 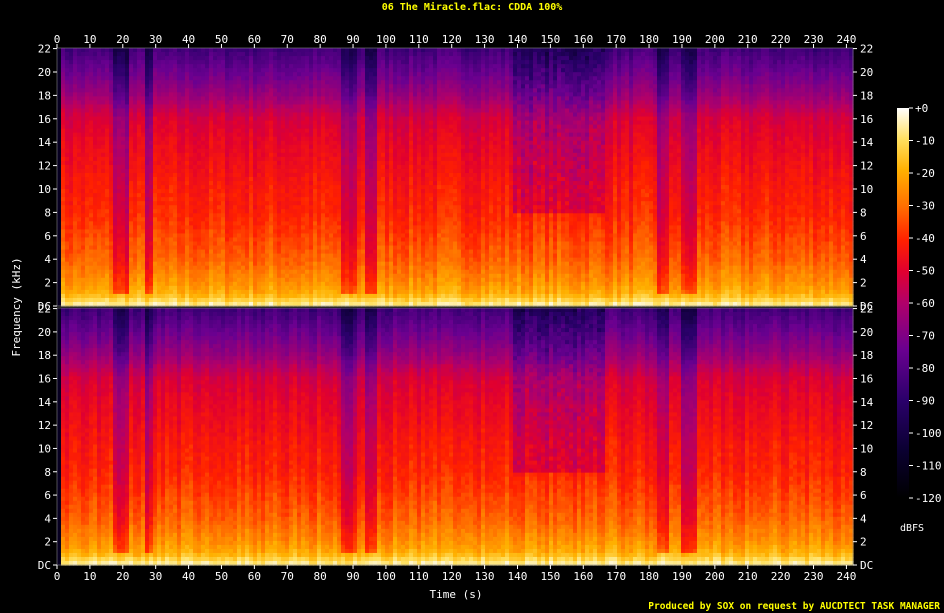 I want to click on colorbar-tick-label: +0, so click(x=921, y=108).